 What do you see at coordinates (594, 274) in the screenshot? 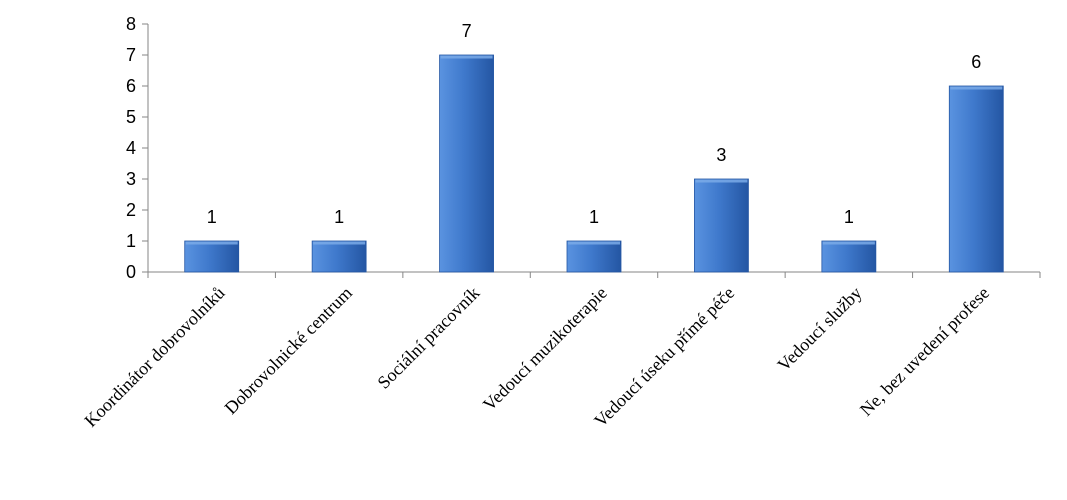
I see `x-axis` at bounding box center [594, 274].